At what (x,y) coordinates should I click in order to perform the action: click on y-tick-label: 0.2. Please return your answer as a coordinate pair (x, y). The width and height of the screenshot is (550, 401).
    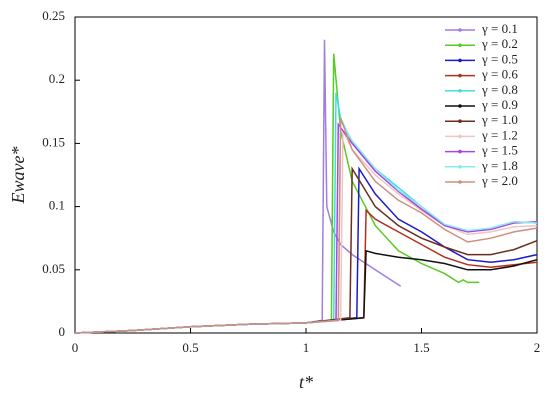
    Looking at the image, I should click on (57, 78).